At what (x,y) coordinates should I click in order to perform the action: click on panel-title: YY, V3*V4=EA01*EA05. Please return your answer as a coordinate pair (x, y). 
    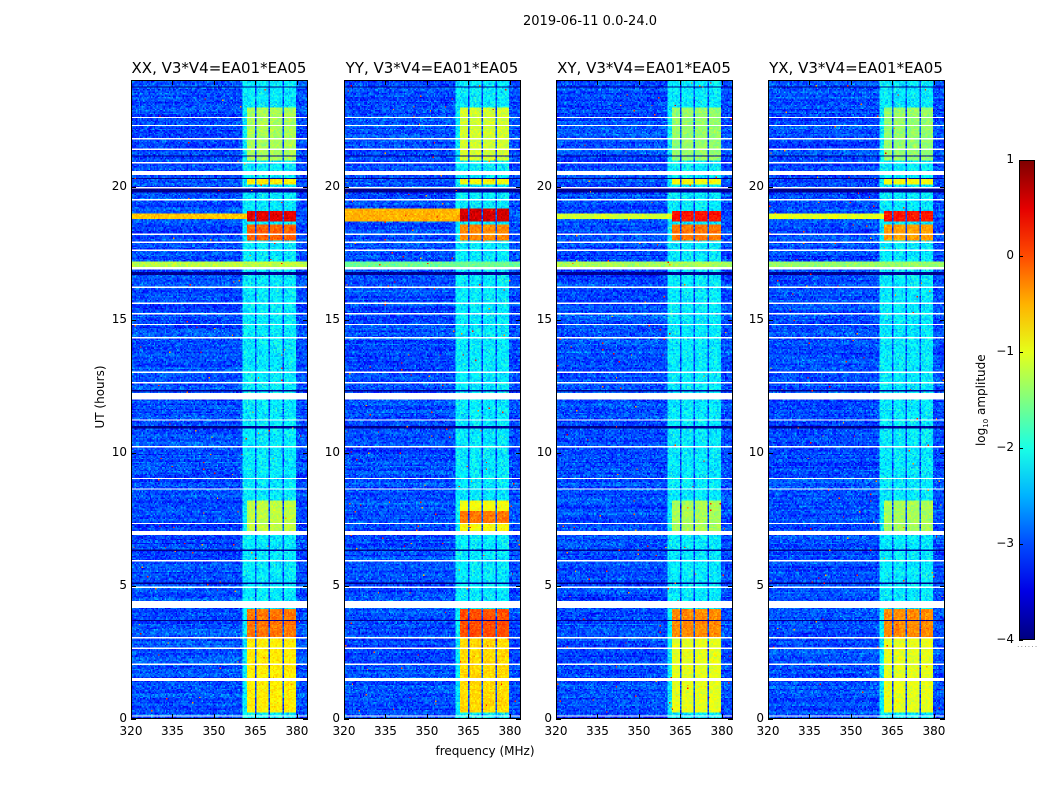
    Looking at the image, I should click on (432, 68).